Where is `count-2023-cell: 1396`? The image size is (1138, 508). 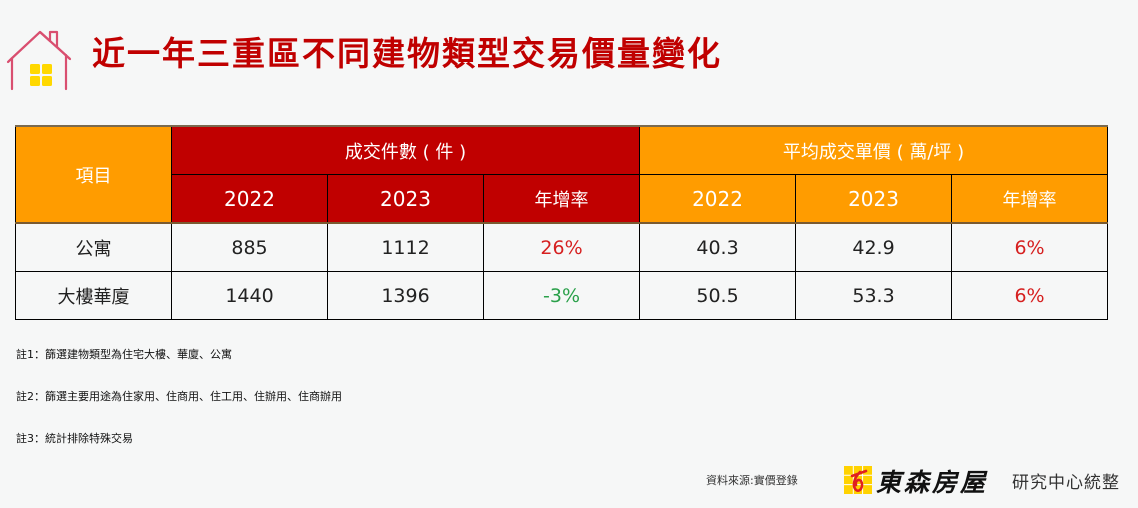 count-2023-cell: 1396 is located at coordinates (405, 295).